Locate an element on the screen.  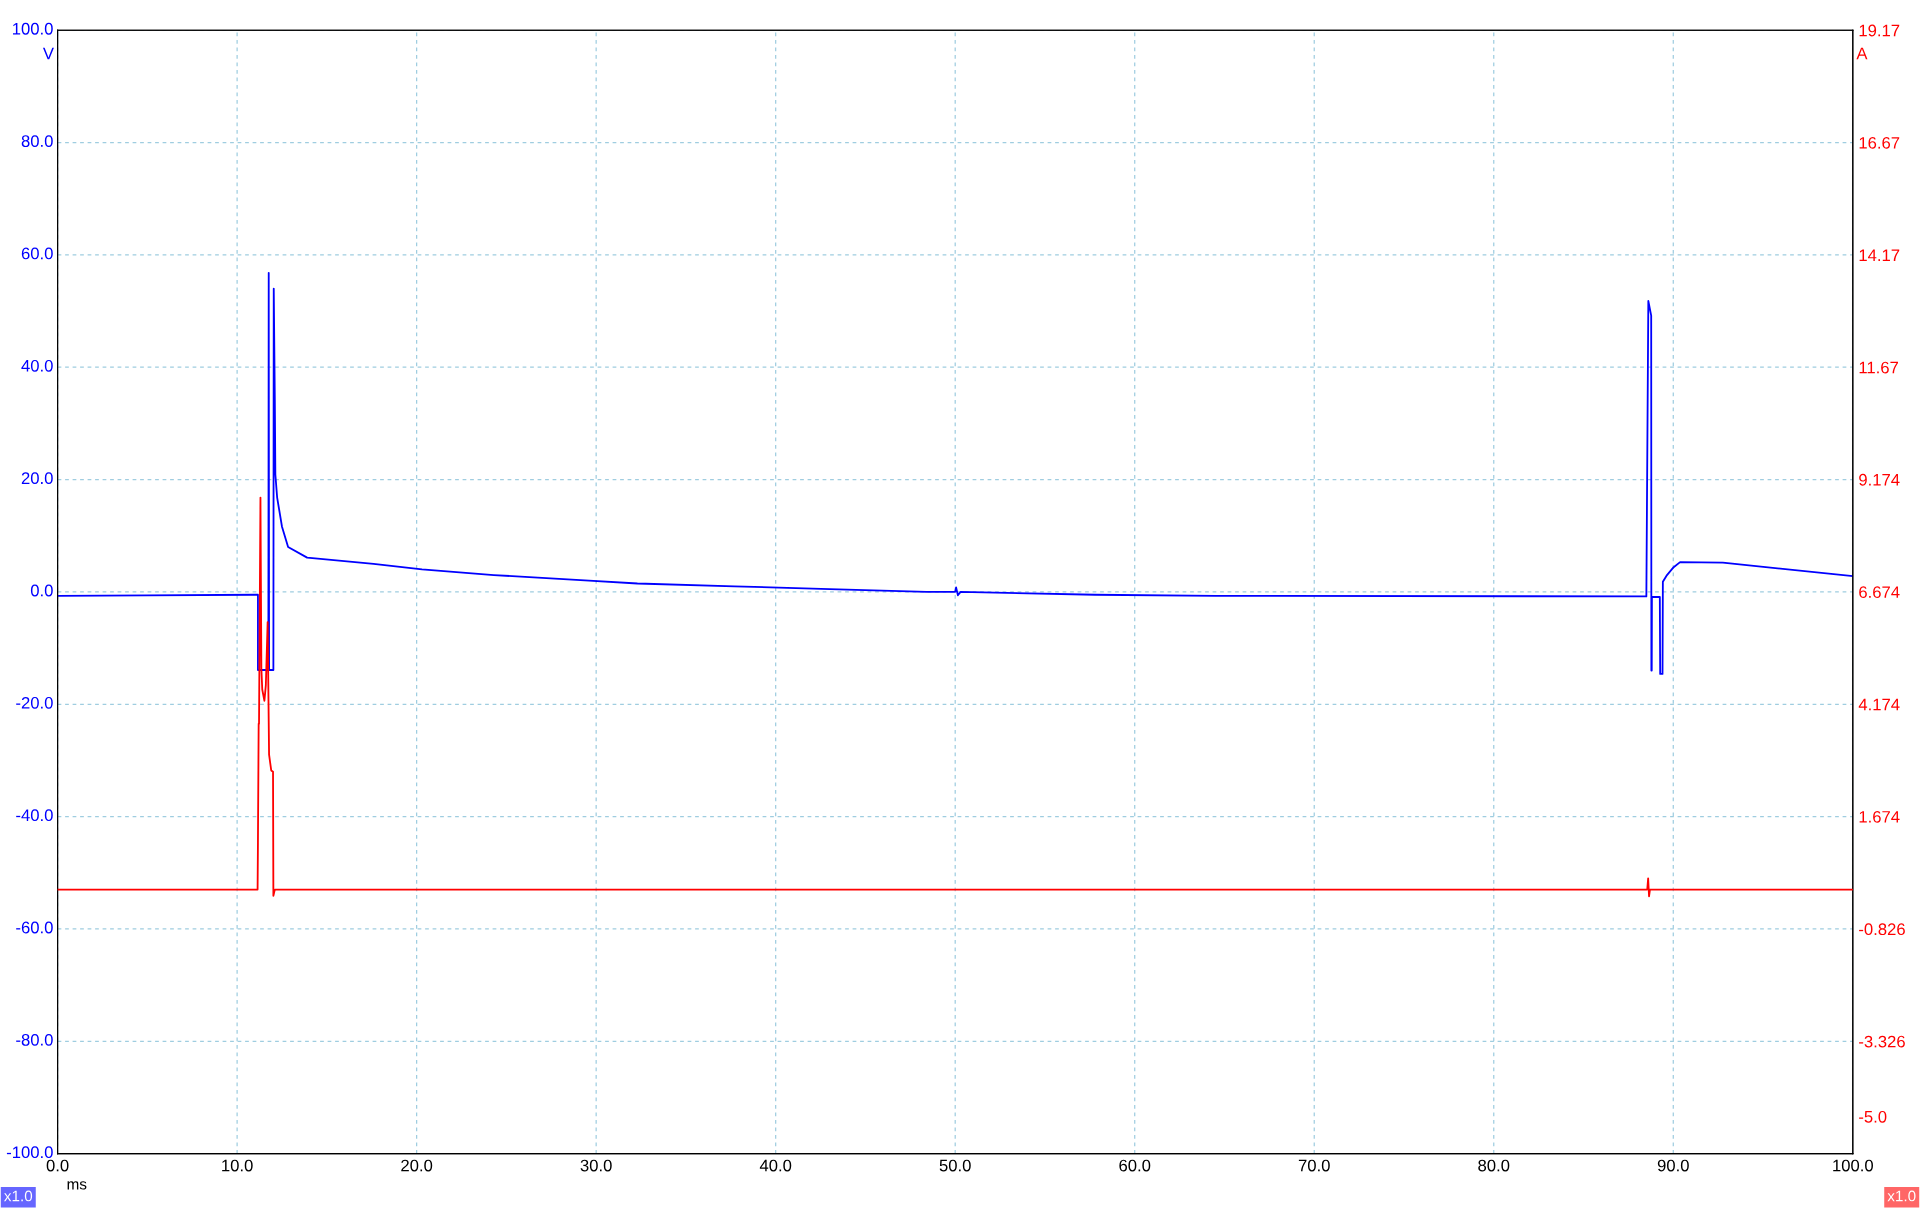
y2-tick-label: 11.67 is located at coordinates (1878, 367).